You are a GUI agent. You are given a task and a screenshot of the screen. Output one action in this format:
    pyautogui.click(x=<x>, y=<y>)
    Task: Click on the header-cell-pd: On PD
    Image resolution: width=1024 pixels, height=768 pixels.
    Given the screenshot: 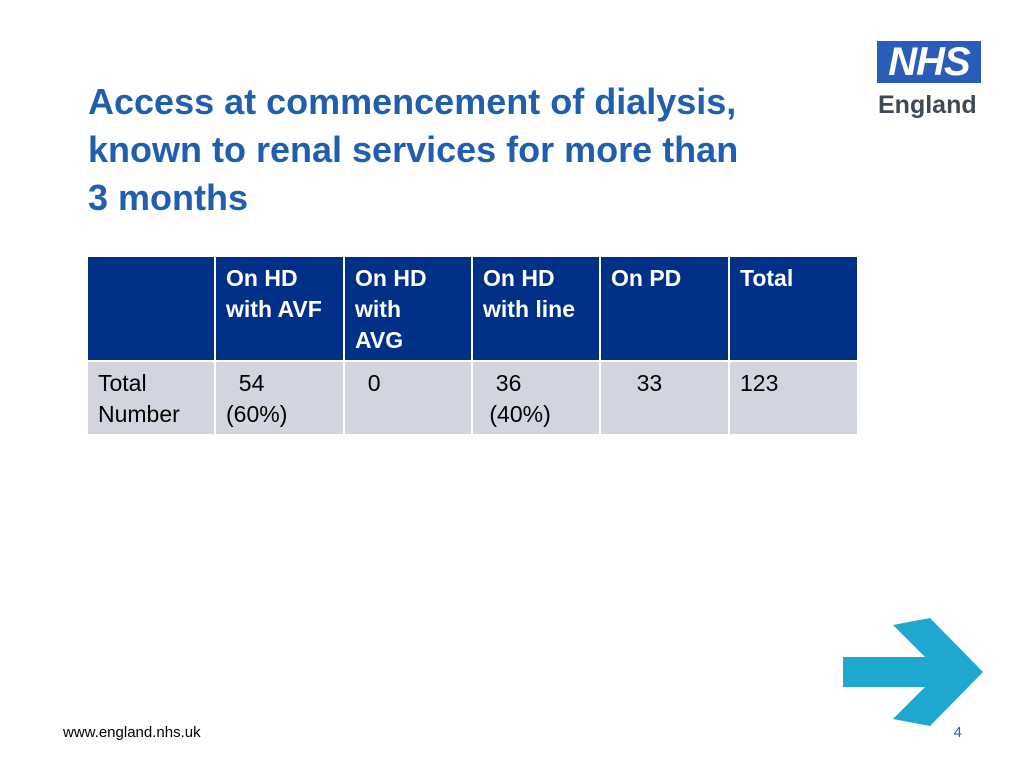 What is the action you would take?
    pyautogui.click(x=664, y=308)
    